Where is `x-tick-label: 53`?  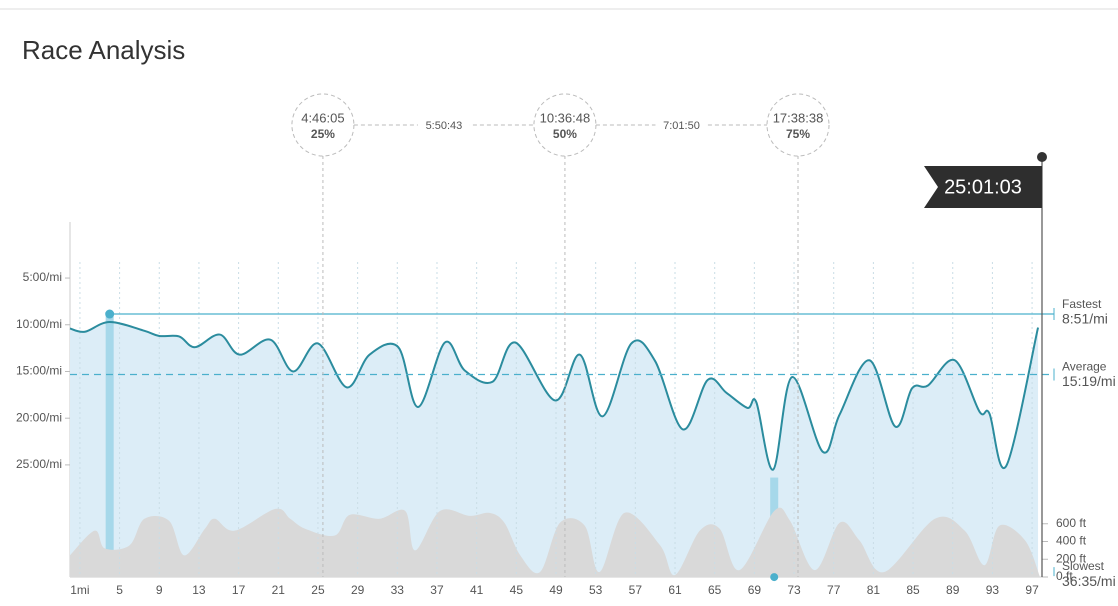 x-tick-label: 53 is located at coordinates (596, 590).